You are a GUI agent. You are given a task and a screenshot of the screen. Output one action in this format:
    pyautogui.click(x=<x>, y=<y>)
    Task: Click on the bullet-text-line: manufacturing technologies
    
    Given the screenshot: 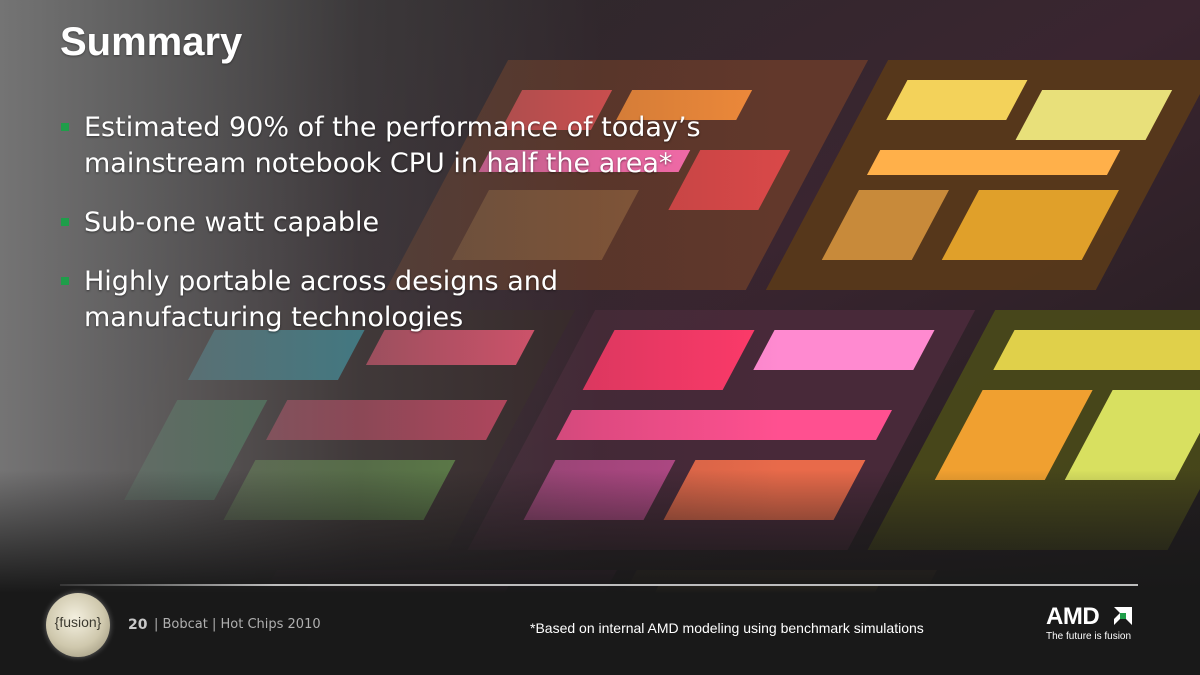 What is the action you would take?
    pyautogui.click(x=274, y=317)
    